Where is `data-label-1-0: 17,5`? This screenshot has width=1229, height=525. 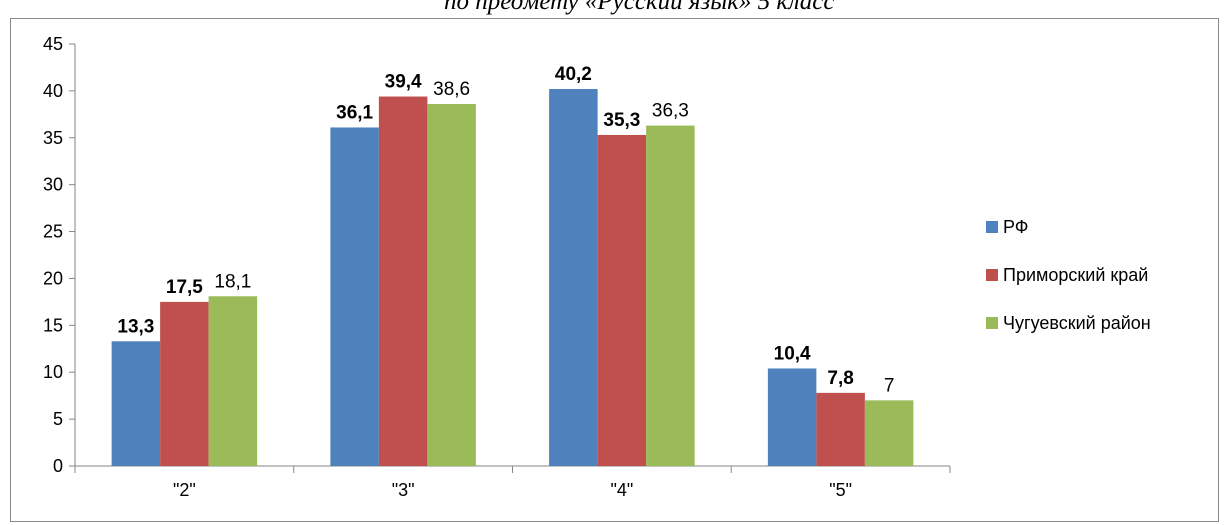 data-label-1-0: 17,5 is located at coordinates (184, 287).